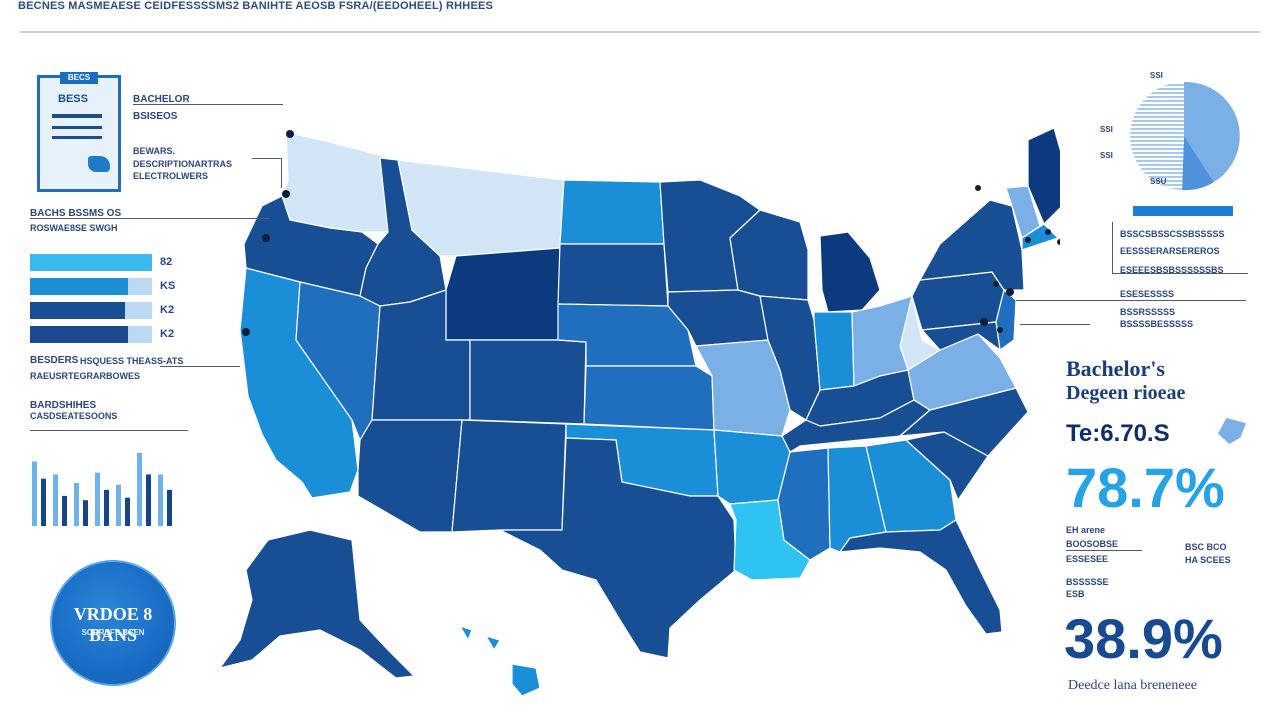 The height and width of the screenshot is (720, 1280). Describe the element at coordinates (167, 334) in the screenshot. I see `left-bar-value: K2` at that location.